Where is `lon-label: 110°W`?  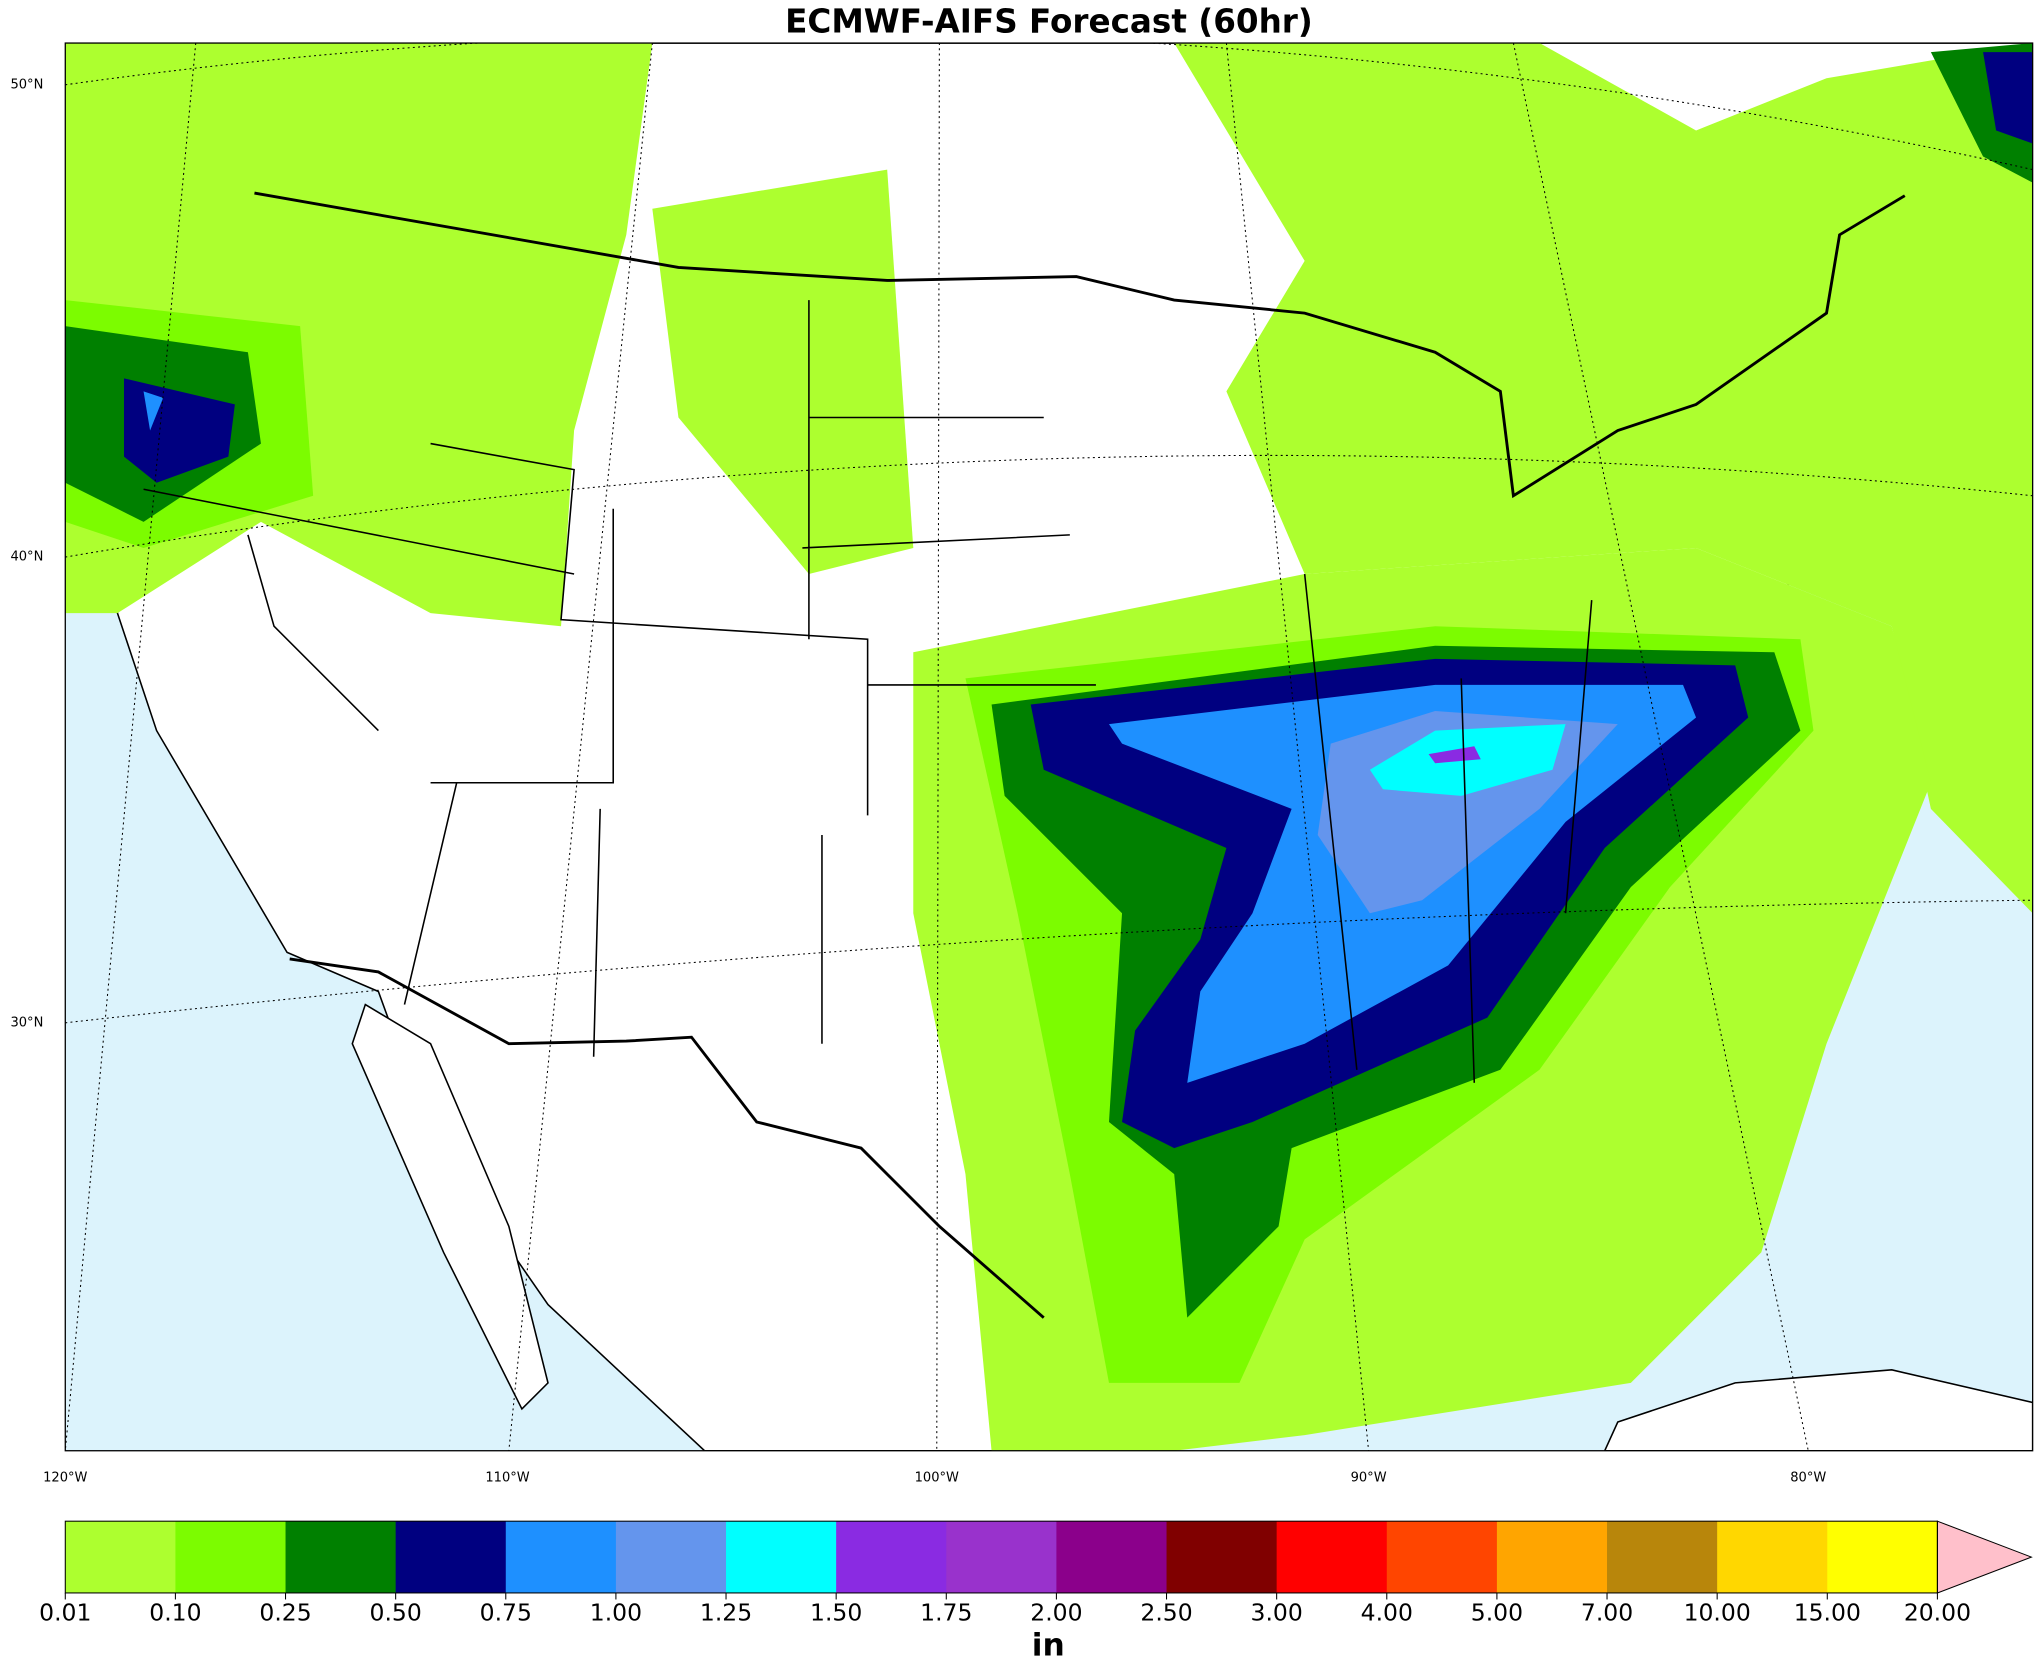 lon-label: 110°W is located at coordinates (507, 1478).